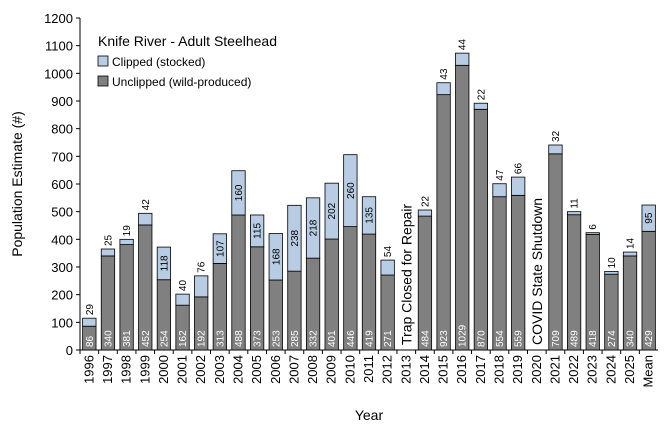 The image size is (664, 427). Describe the element at coordinates (649, 338) in the screenshot. I see `data-label-unclipped: 429` at that location.